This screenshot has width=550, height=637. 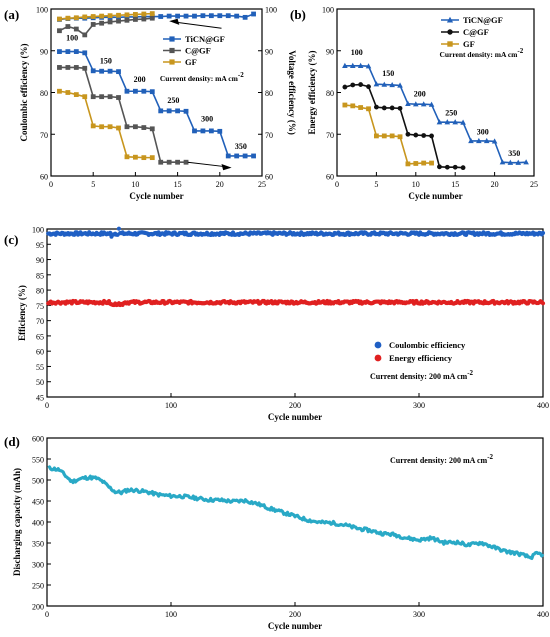 I want to click on y-tick-label: 95, so click(x=40, y=245).